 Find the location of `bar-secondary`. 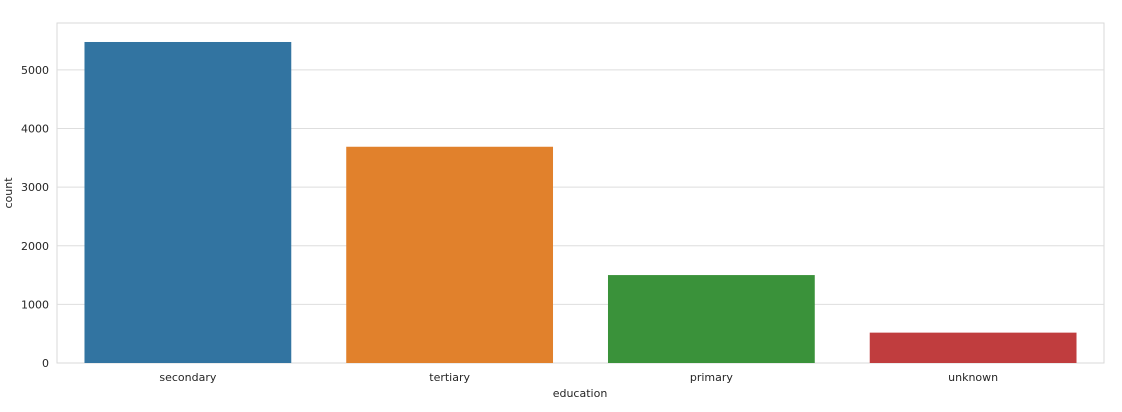

bar-secondary is located at coordinates (188, 202).